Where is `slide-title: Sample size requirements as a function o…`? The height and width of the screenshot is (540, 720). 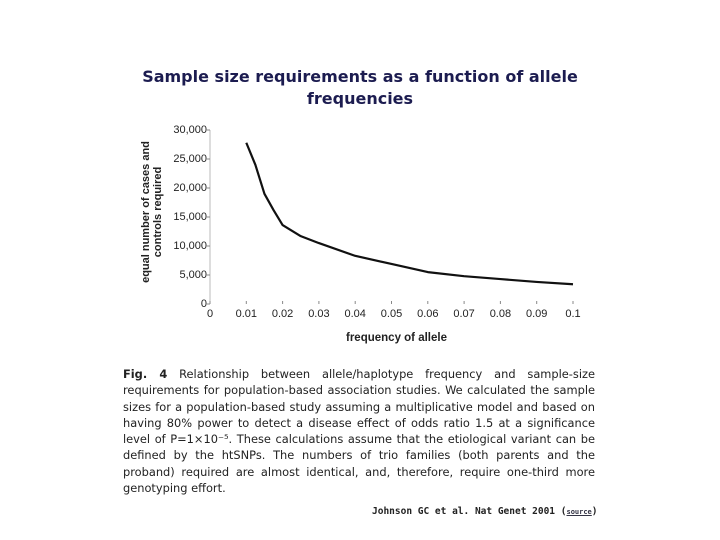
slide-title: Sample size requirements as a function o… is located at coordinates (360, 87).